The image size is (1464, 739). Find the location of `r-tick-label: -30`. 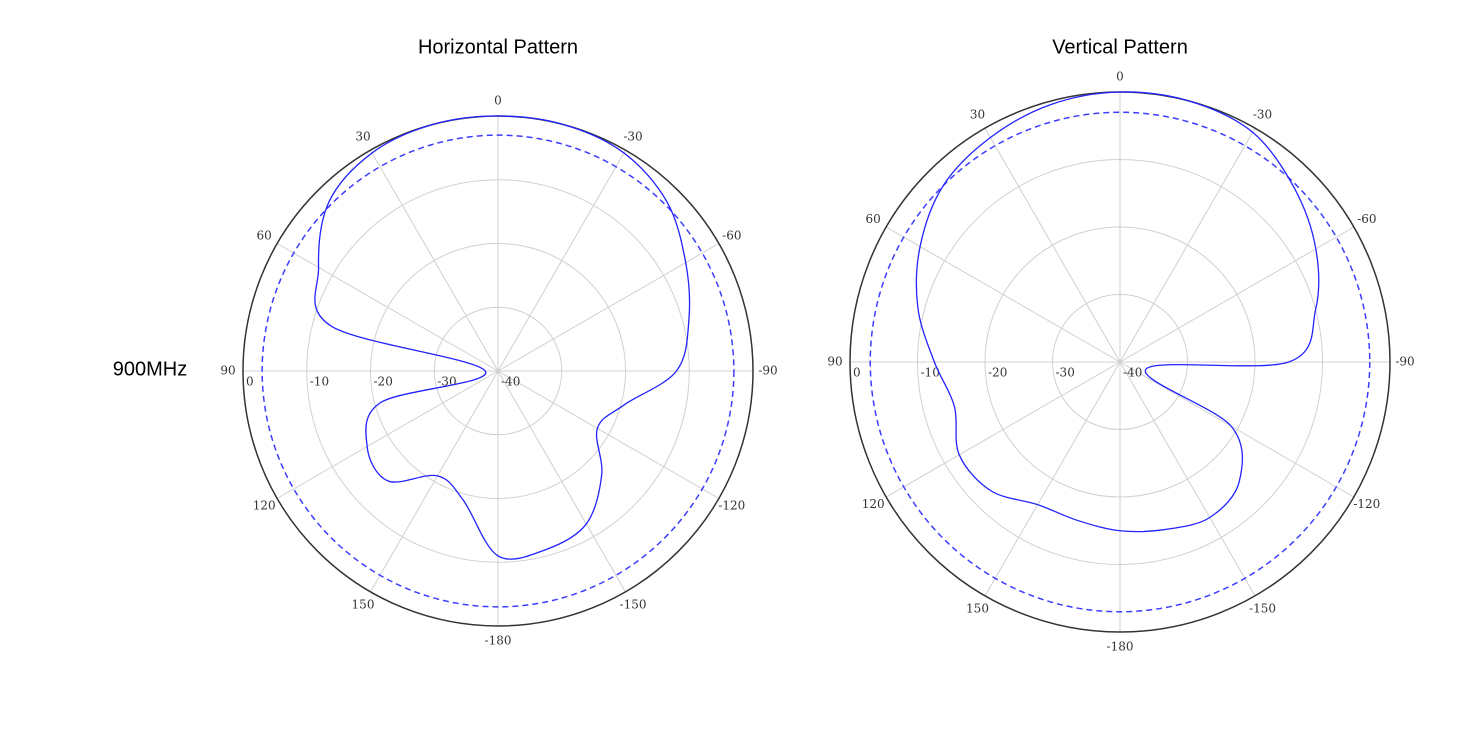

r-tick-label: -30 is located at coordinates (1065, 373).